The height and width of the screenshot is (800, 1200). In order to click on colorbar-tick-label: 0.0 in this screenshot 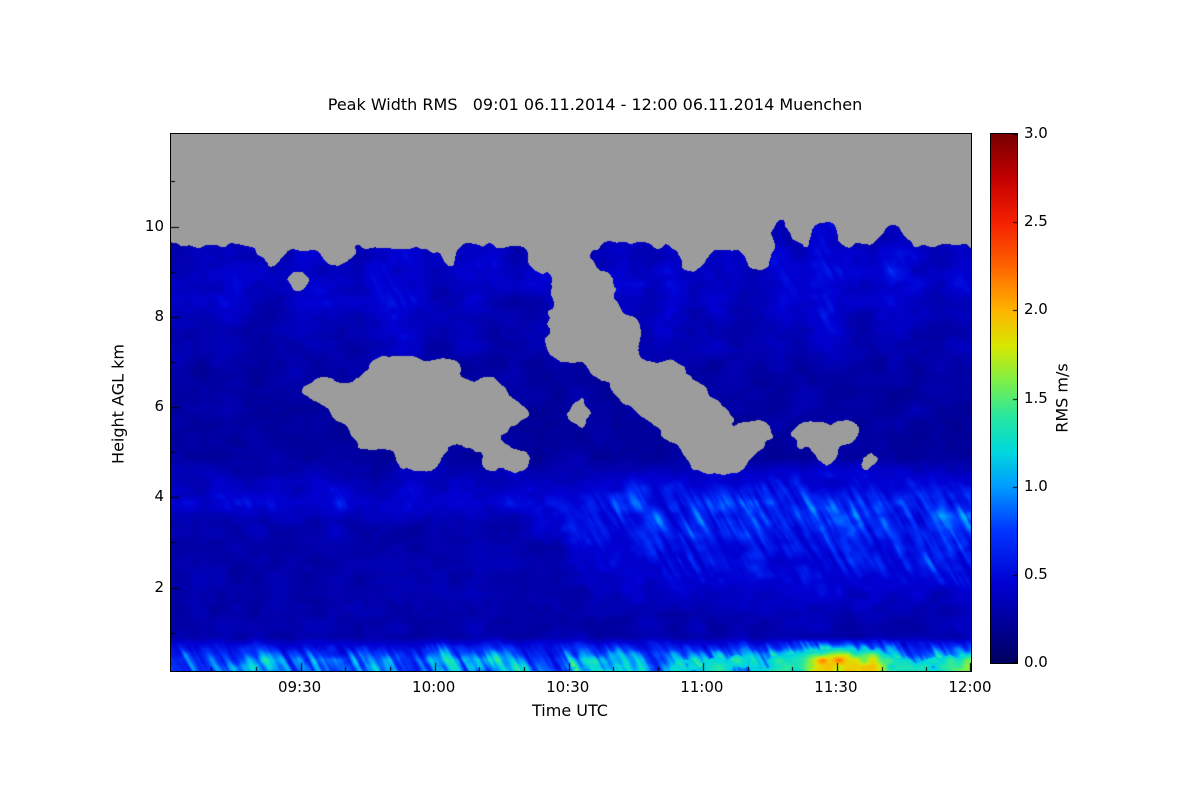, I will do `click(1036, 662)`.